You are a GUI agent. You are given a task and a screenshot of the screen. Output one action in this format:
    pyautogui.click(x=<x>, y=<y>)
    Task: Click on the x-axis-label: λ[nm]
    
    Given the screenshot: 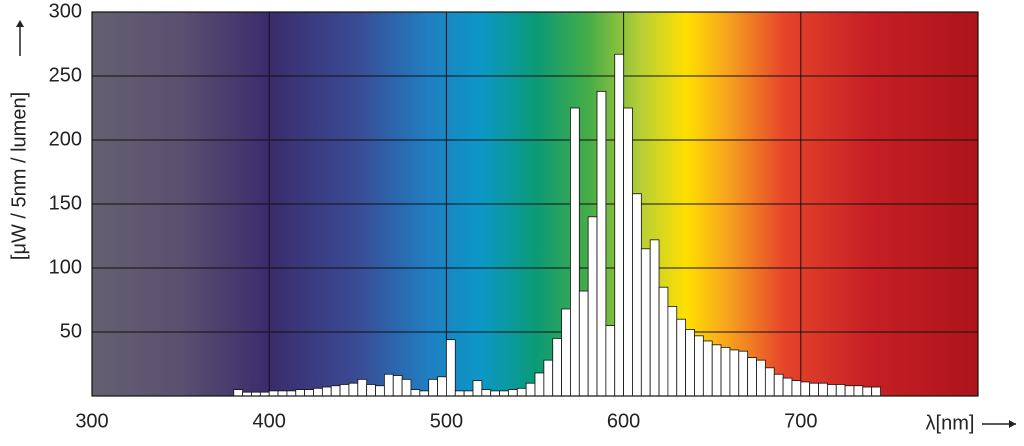 What is the action you would take?
    pyautogui.click(x=950, y=423)
    